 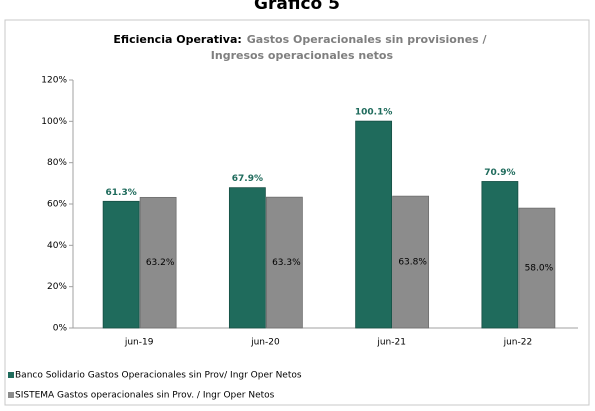 What do you see at coordinates (60, 329) in the screenshot?
I see `y-tick-label: 0%` at bounding box center [60, 329].